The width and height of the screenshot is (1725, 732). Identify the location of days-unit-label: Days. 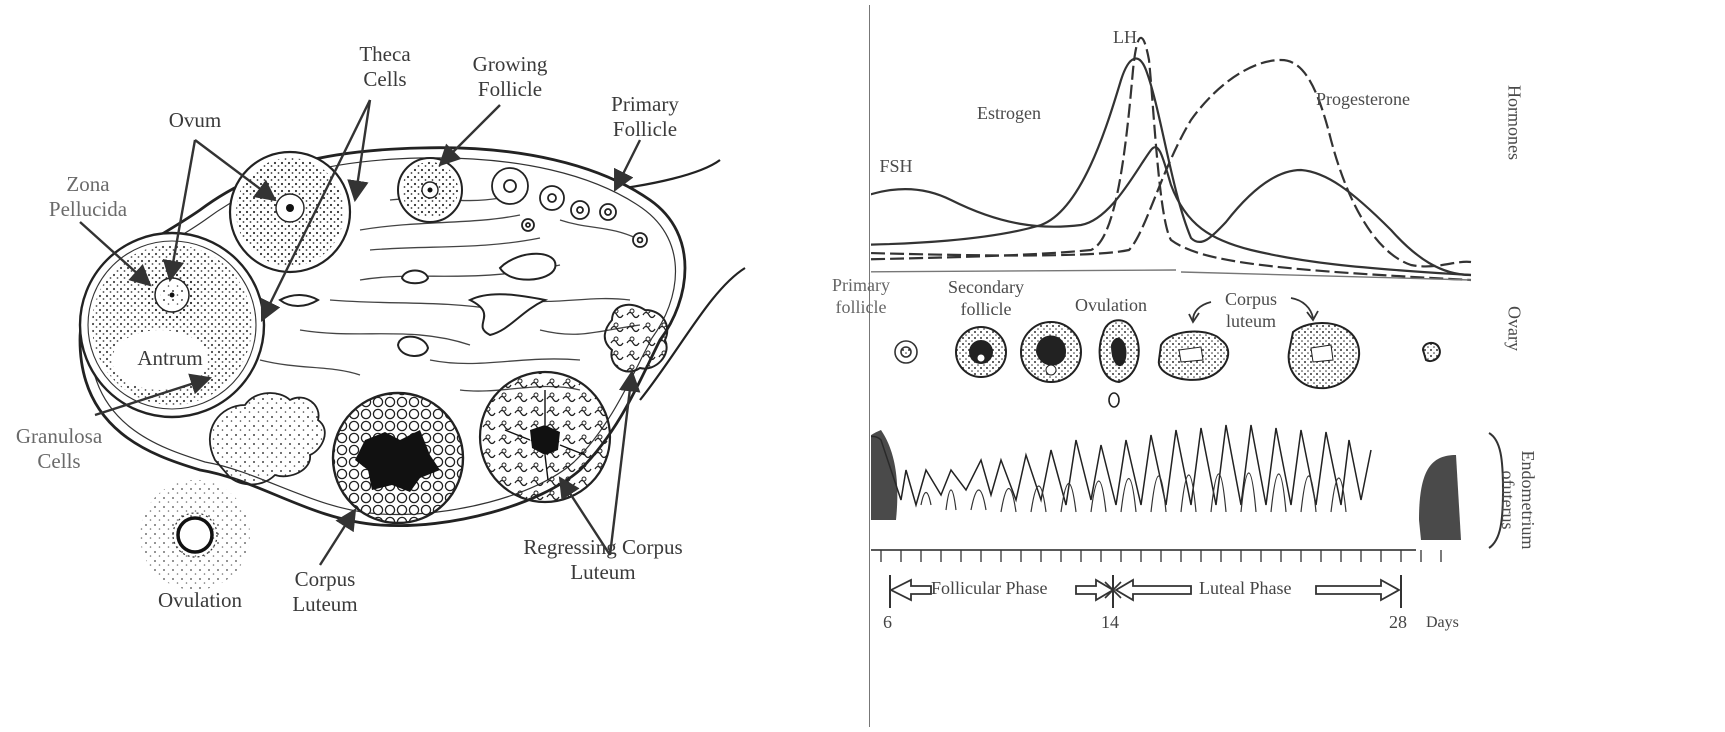
(1442, 622).